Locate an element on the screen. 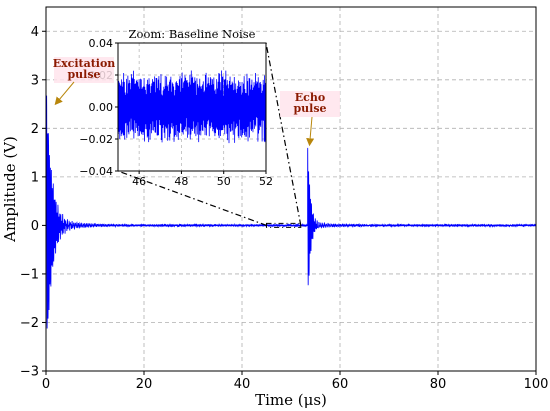 The image size is (550, 411). annotation-text: Echo is located at coordinates (310, 97).